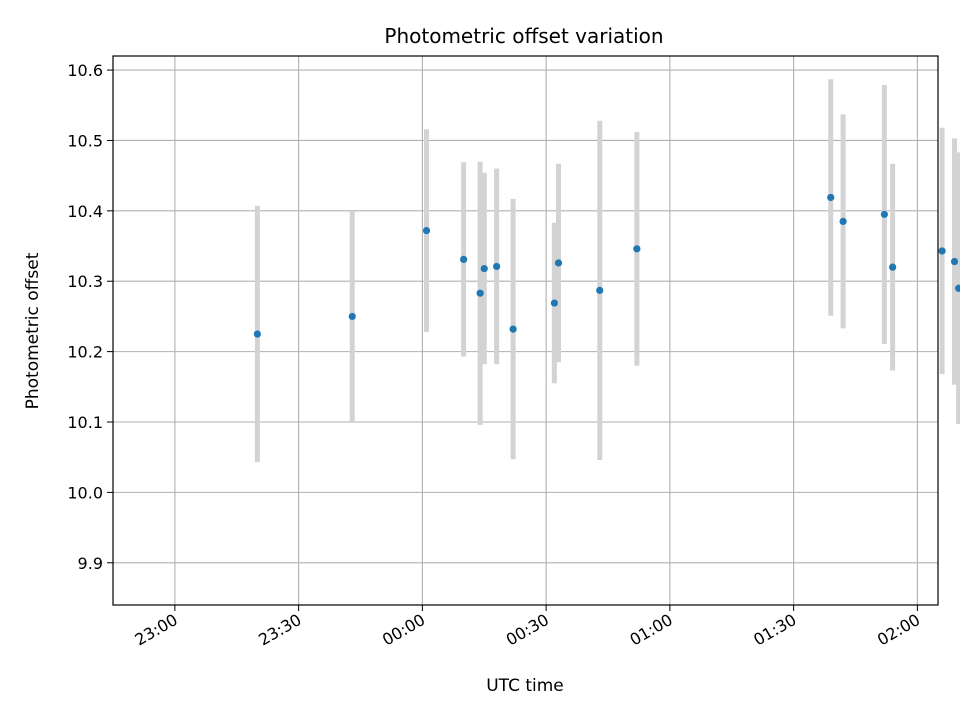  I want to click on x-tick-label: 00:30, so click(527, 630).